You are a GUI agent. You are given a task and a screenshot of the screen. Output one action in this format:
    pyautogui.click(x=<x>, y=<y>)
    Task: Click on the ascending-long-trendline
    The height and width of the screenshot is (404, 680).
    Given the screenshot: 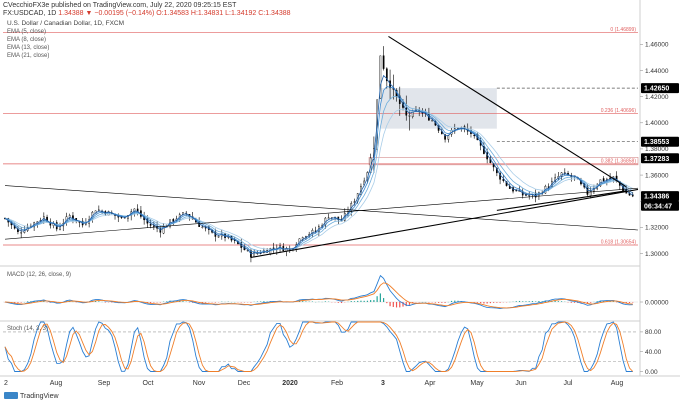 What is the action you would take?
    pyautogui.click(x=321, y=213)
    